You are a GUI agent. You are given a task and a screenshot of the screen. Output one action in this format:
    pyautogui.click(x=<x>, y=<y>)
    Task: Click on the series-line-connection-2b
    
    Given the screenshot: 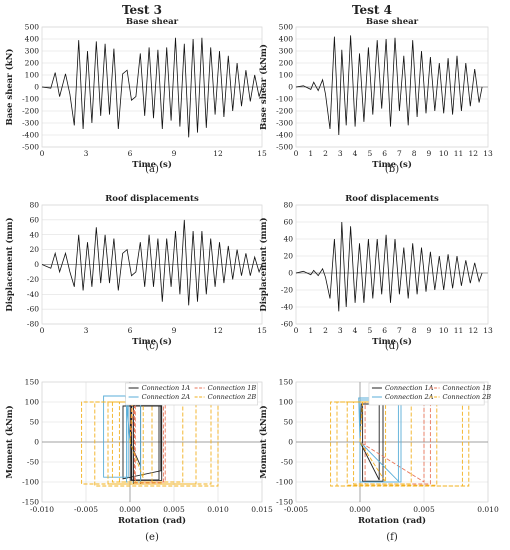 What is the action you would take?
    pyautogui.click(x=150, y=444)
    